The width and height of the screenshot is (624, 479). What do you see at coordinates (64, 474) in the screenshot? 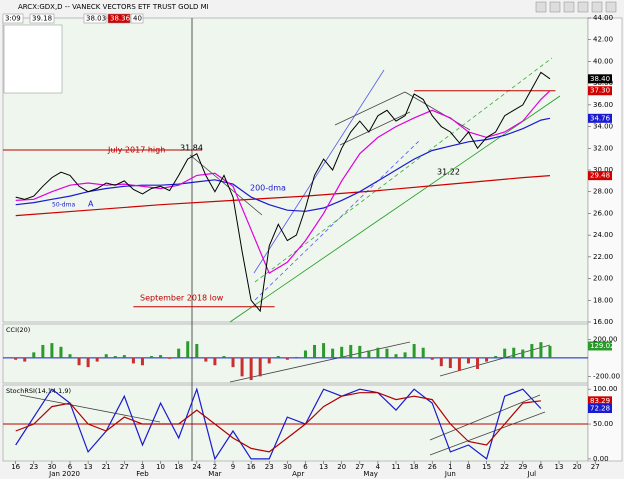
I see `month-label: Jan 2020` at bounding box center [64, 474].